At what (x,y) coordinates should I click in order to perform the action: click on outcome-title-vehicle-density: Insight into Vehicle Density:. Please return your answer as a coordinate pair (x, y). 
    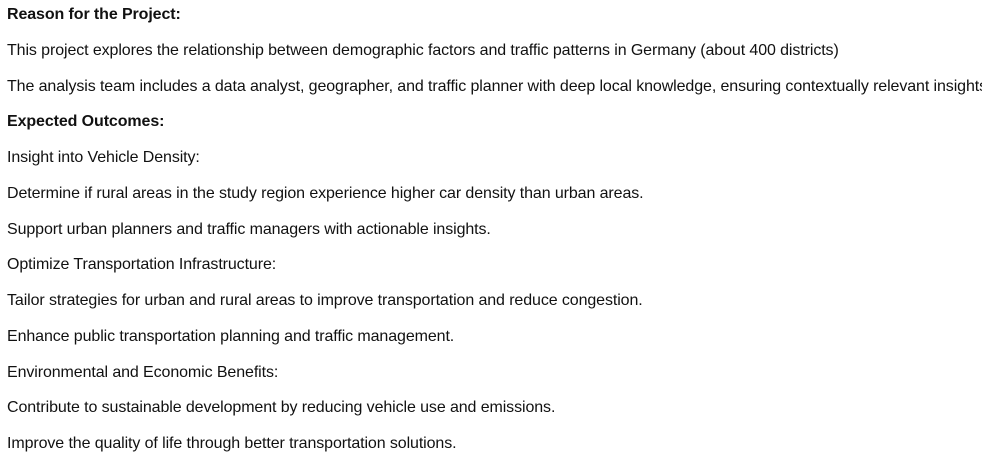
    Looking at the image, I should click on (103, 157).